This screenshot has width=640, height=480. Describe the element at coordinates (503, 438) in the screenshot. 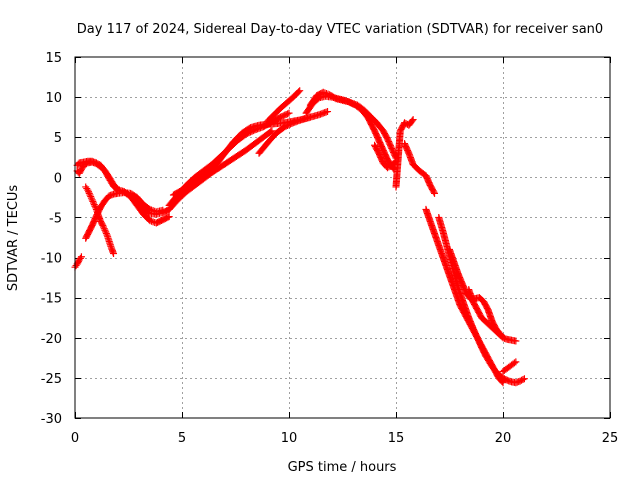

I see `x-tick-label: 20` at that location.